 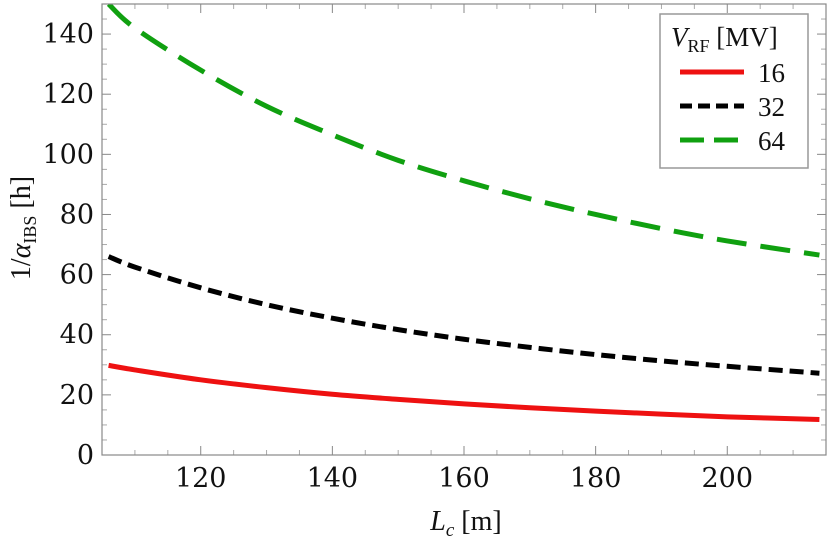 What do you see at coordinates (77, 214) in the screenshot?
I see `y-tick-label: 80` at bounding box center [77, 214].